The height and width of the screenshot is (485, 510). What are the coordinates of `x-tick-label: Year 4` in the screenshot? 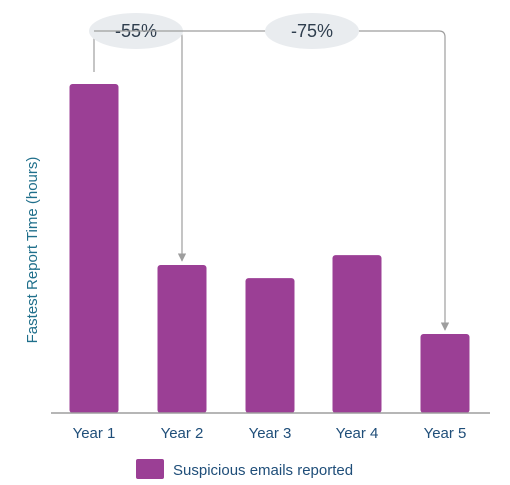 It's located at (357, 433).